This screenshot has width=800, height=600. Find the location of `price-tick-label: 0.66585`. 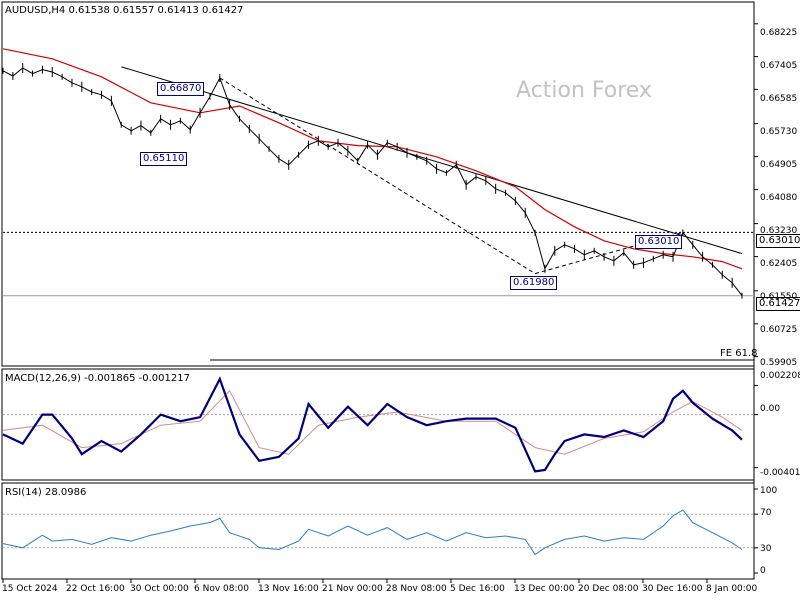

price-tick-label: 0.66585 is located at coordinates (779, 99).